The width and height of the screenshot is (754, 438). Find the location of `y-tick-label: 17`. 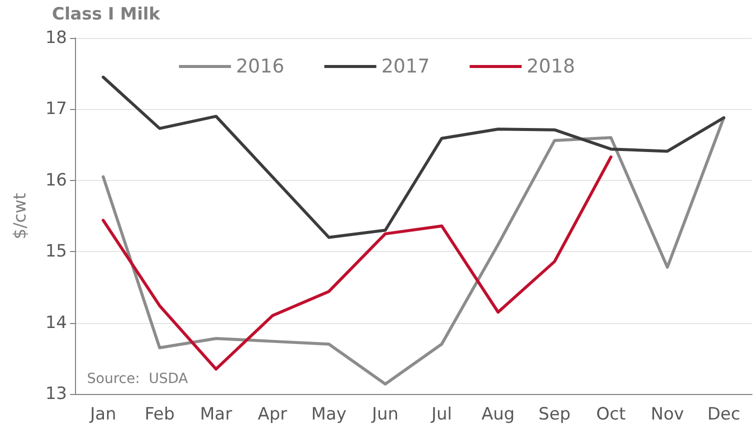

y-tick-label: 17 is located at coordinates (56, 109).